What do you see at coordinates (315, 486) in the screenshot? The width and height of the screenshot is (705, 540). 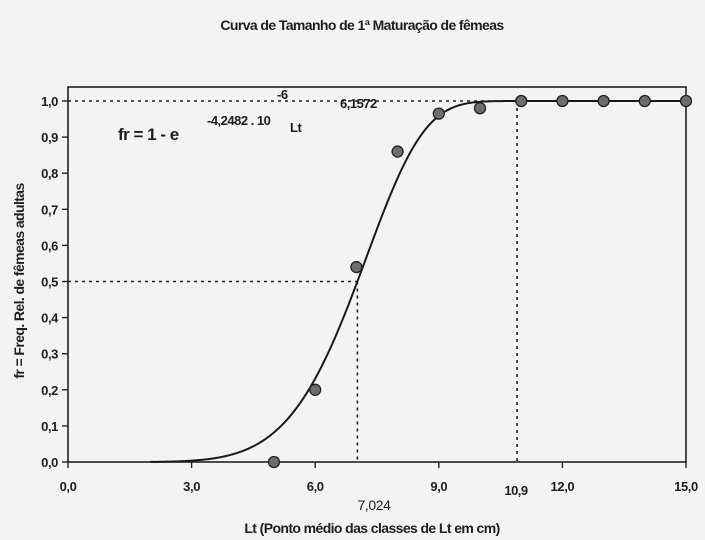 I see `x-tick-label: 6,0` at bounding box center [315, 486].